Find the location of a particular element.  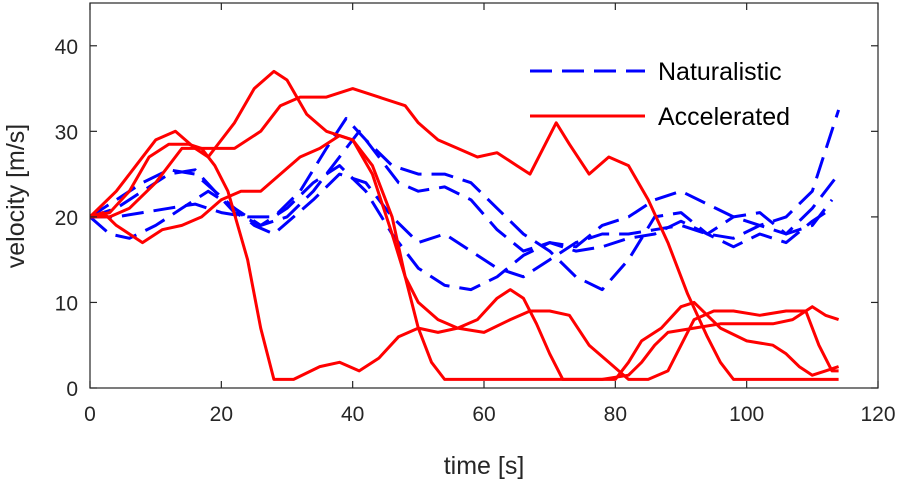

x-tick-label: 20 is located at coordinates (221, 414).